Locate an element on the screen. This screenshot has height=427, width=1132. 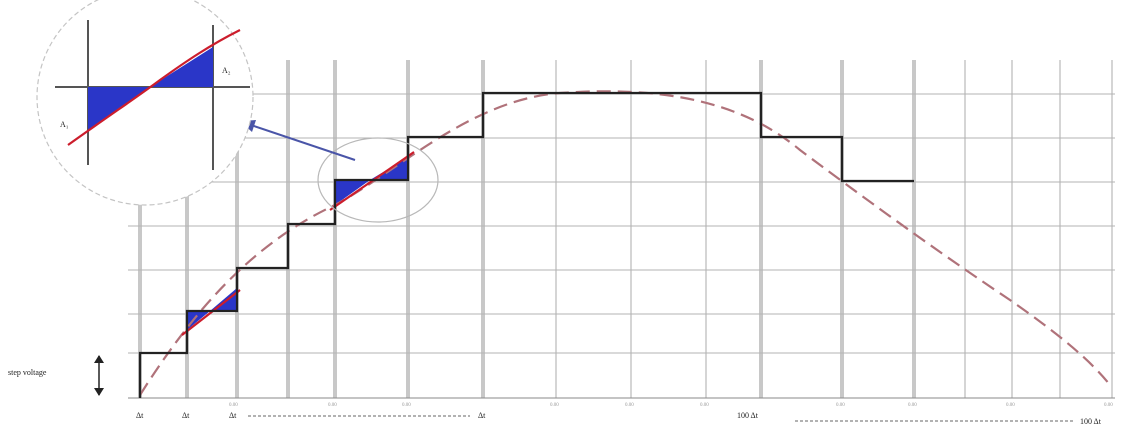
tick-label-2: Δt is located at coordinates (186, 415).